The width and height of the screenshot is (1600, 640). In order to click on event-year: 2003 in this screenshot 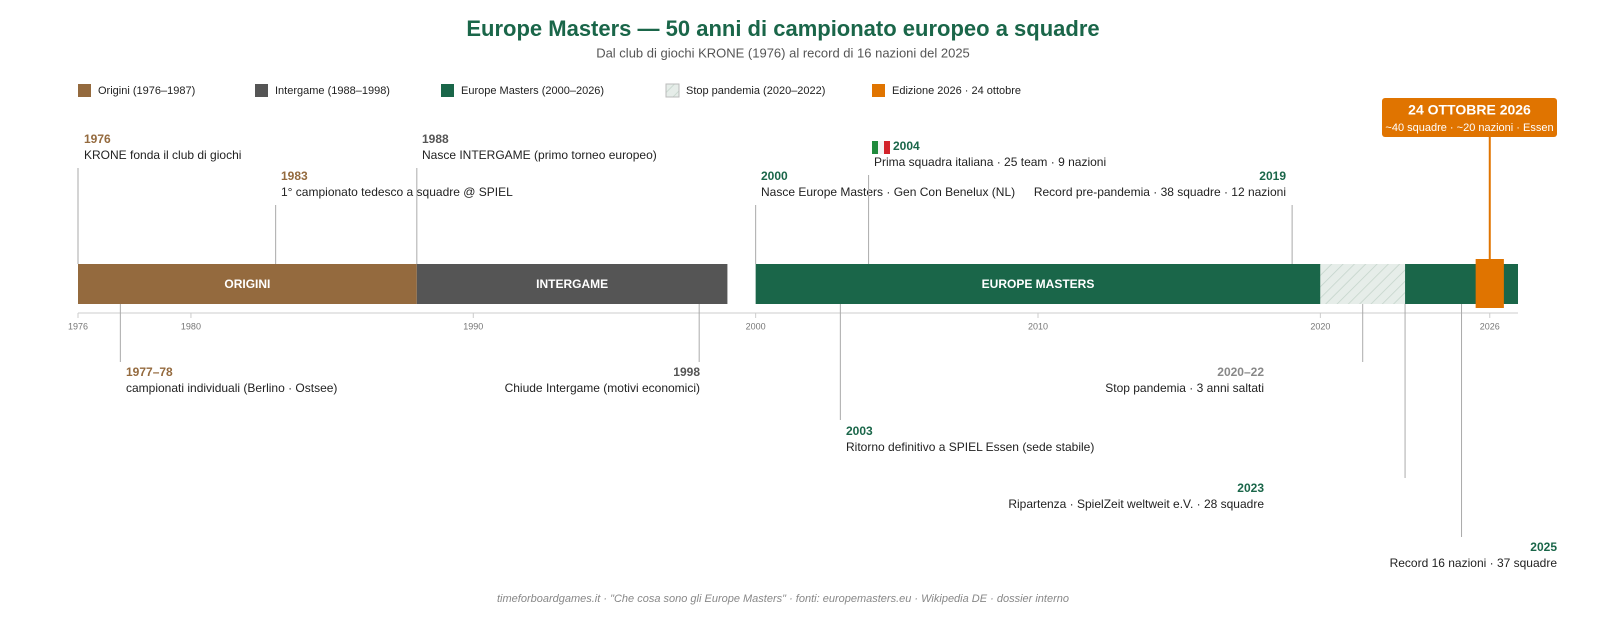, I will do `click(859, 431)`.